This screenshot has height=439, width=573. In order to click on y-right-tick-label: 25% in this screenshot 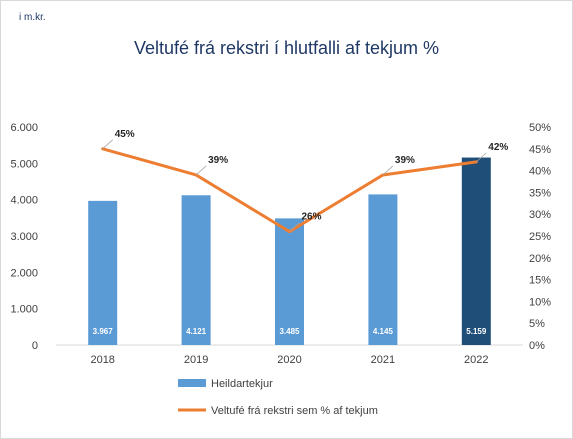, I will do `click(540, 237)`.